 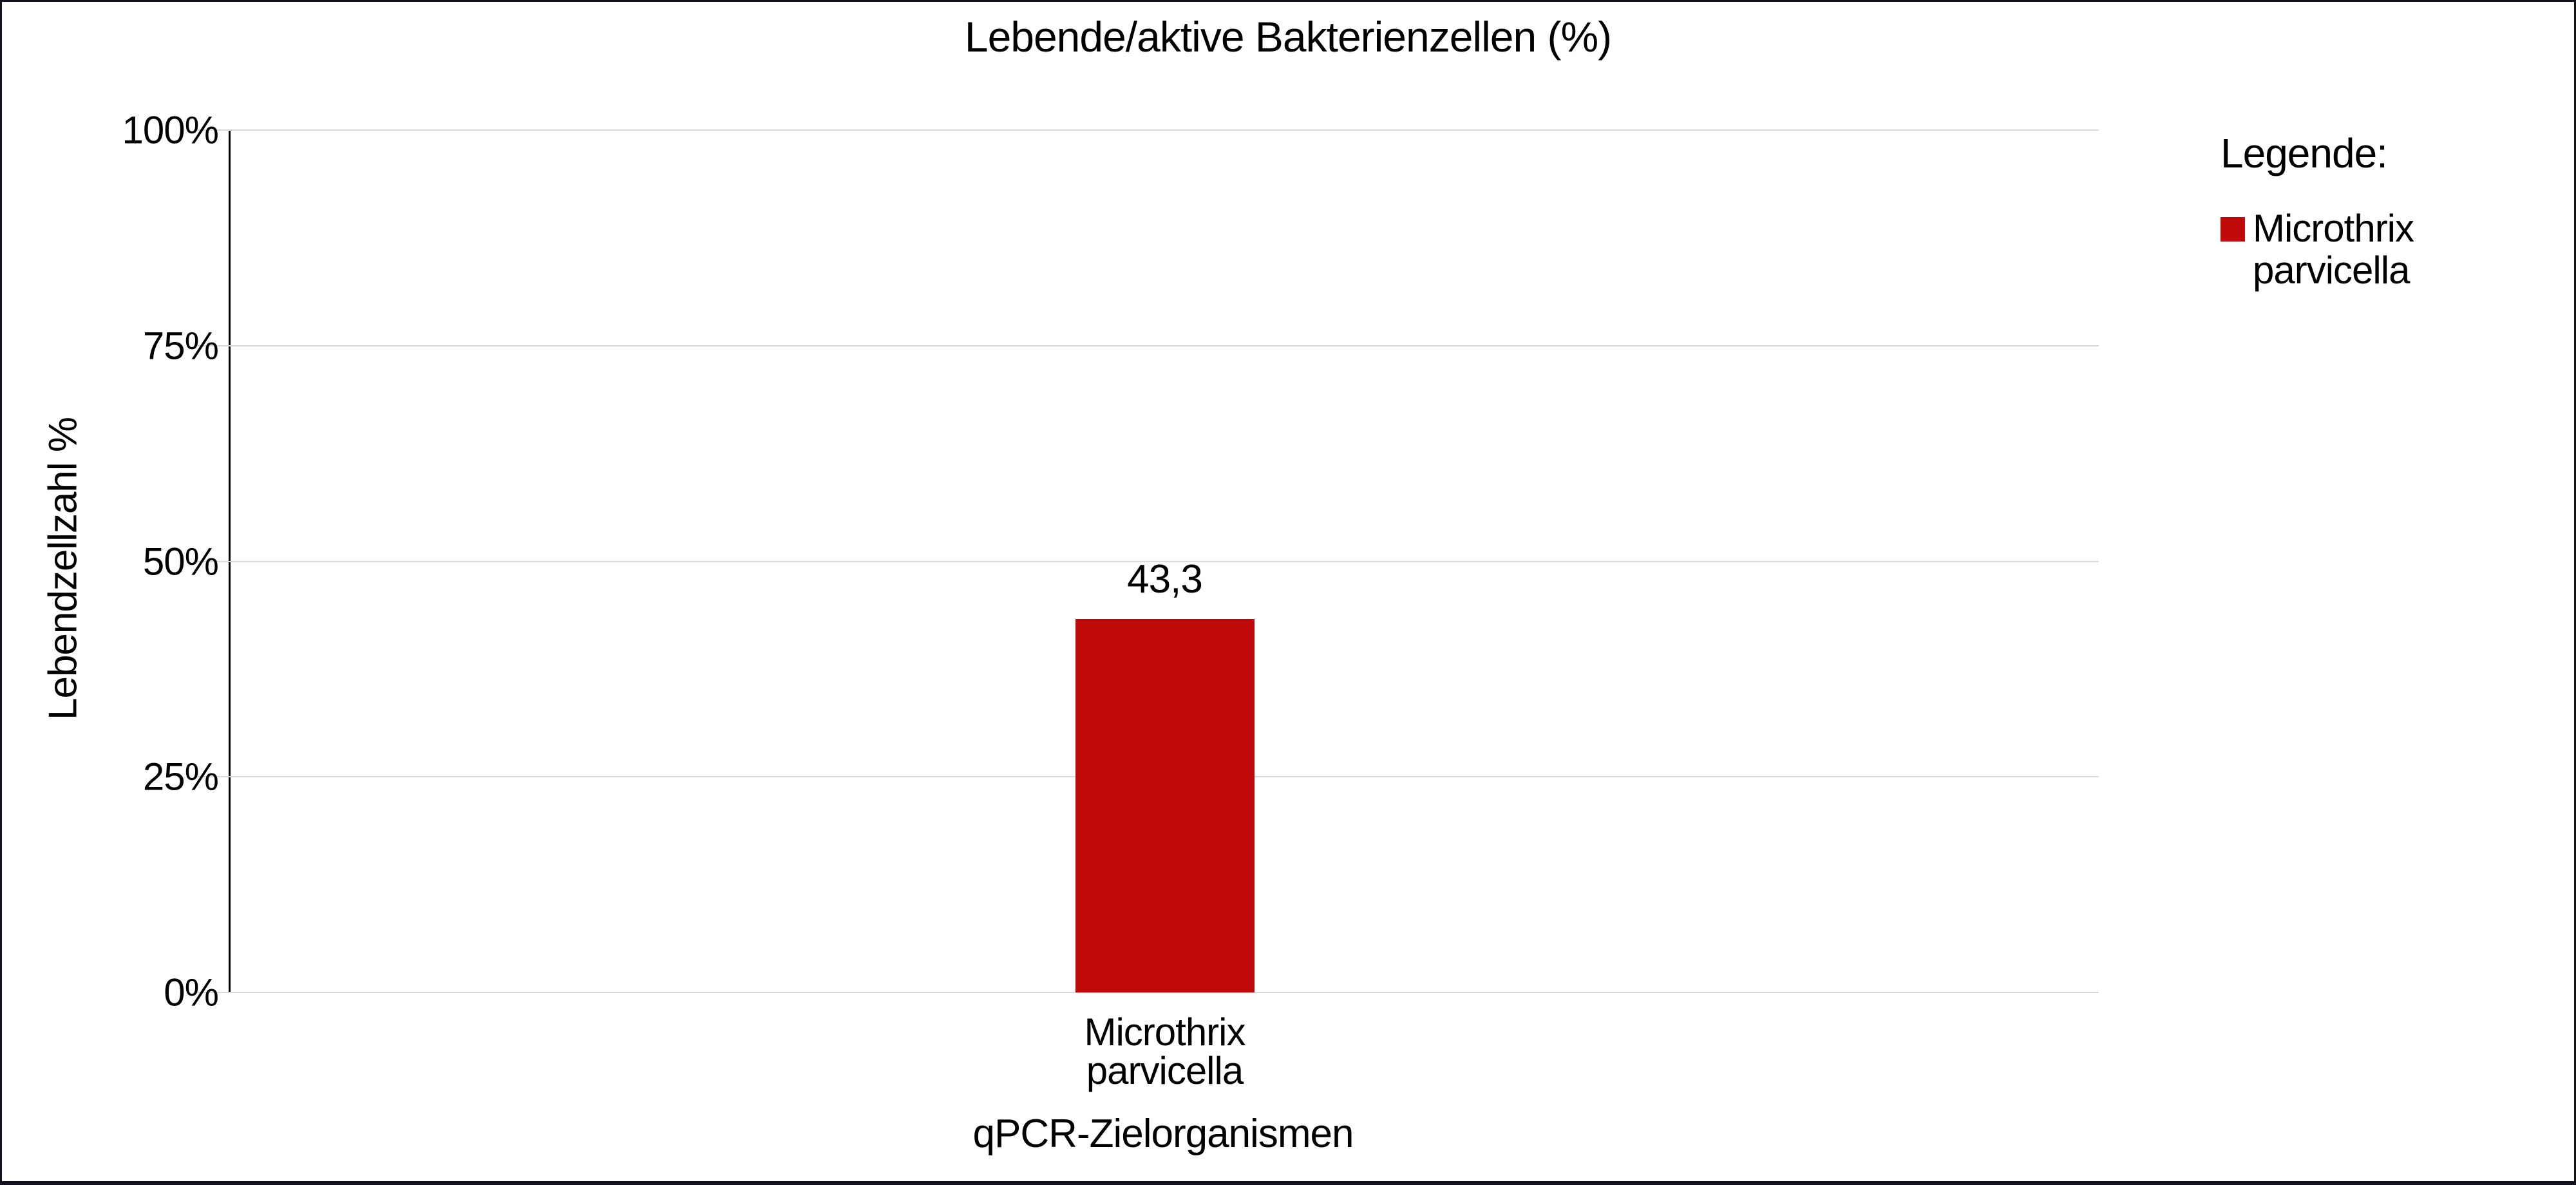 What do you see at coordinates (1164, 1051) in the screenshot?
I see `x-tick-label: Microthrix parvicella` at bounding box center [1164, 1051].